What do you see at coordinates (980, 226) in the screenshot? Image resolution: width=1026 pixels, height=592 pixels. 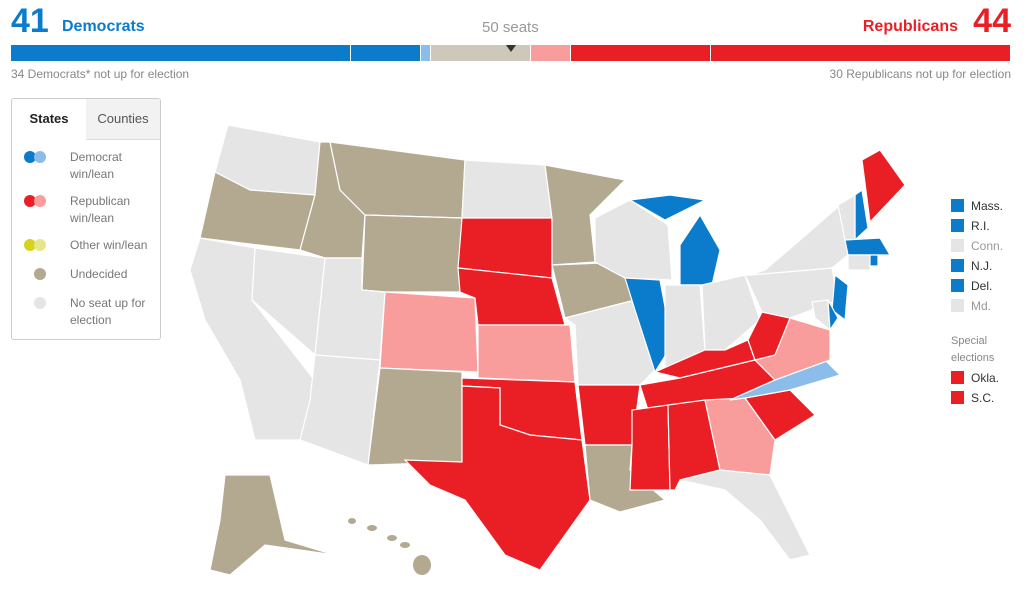 I see `small-state-label: R.I.` at bounding box center [980, 226].